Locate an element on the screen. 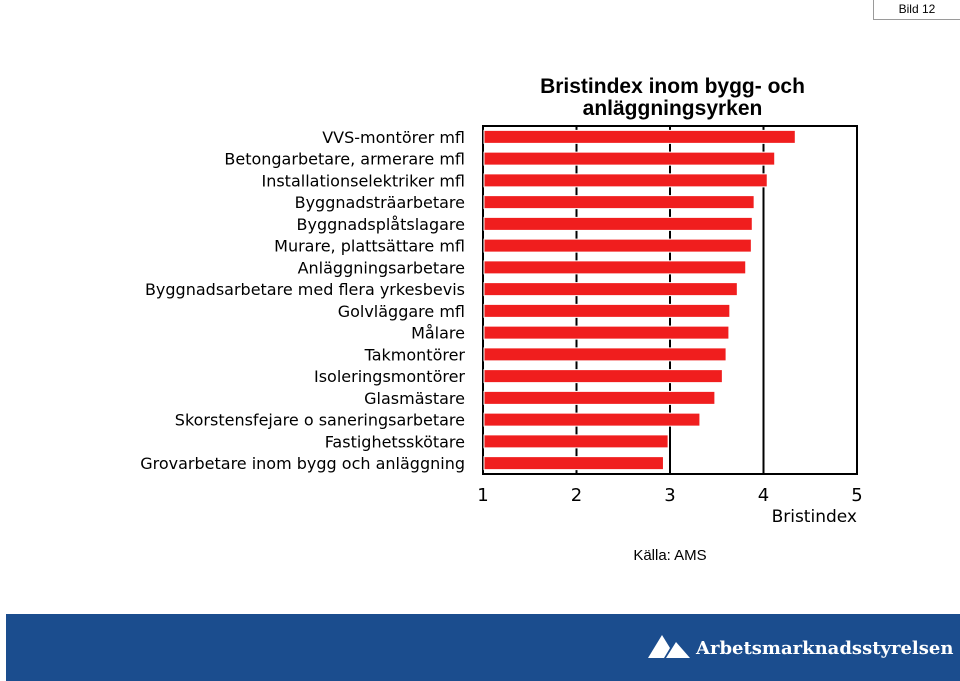  x-axis-label: Bristindex is located at coordinates (814, 517).